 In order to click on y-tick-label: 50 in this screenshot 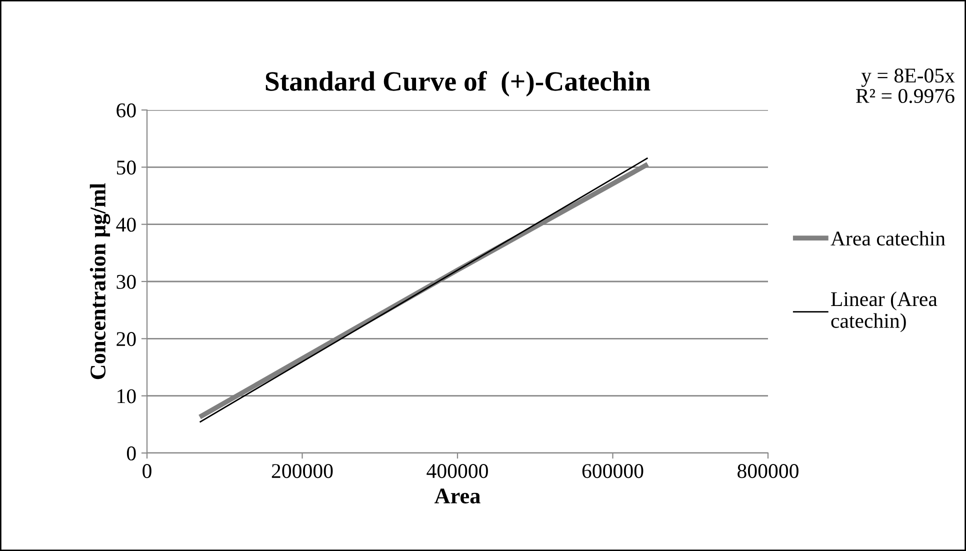, I will do `click(126, 167)`.